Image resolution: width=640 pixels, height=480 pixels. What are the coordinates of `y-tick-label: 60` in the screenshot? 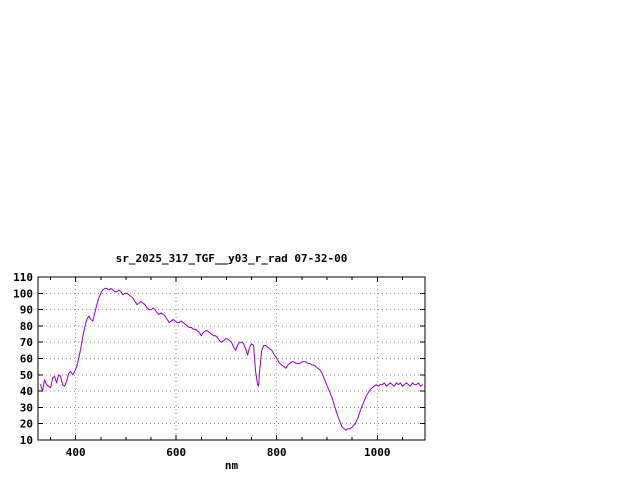 It's located at (26, 359).